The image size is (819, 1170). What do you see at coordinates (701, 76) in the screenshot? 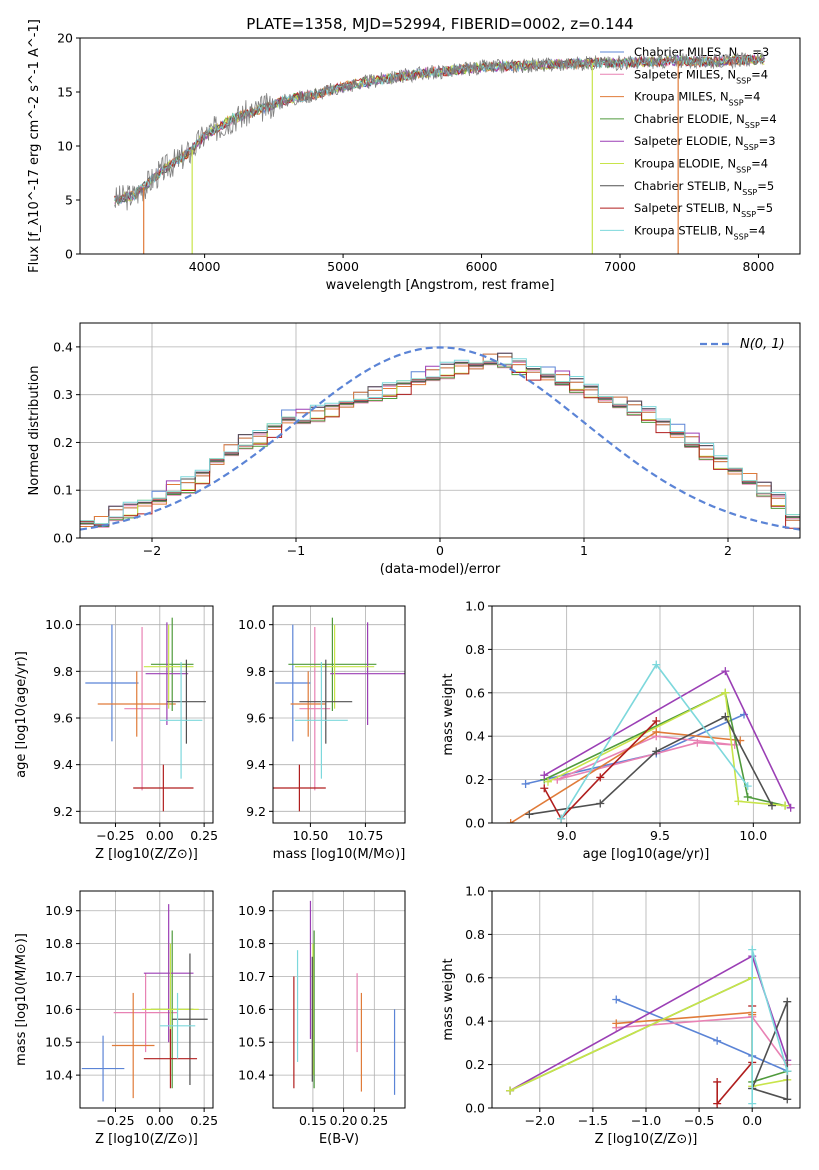
I see `legend-entry-1: Salpeter MILES, NSSP=4` at bounding box center [701, 76].